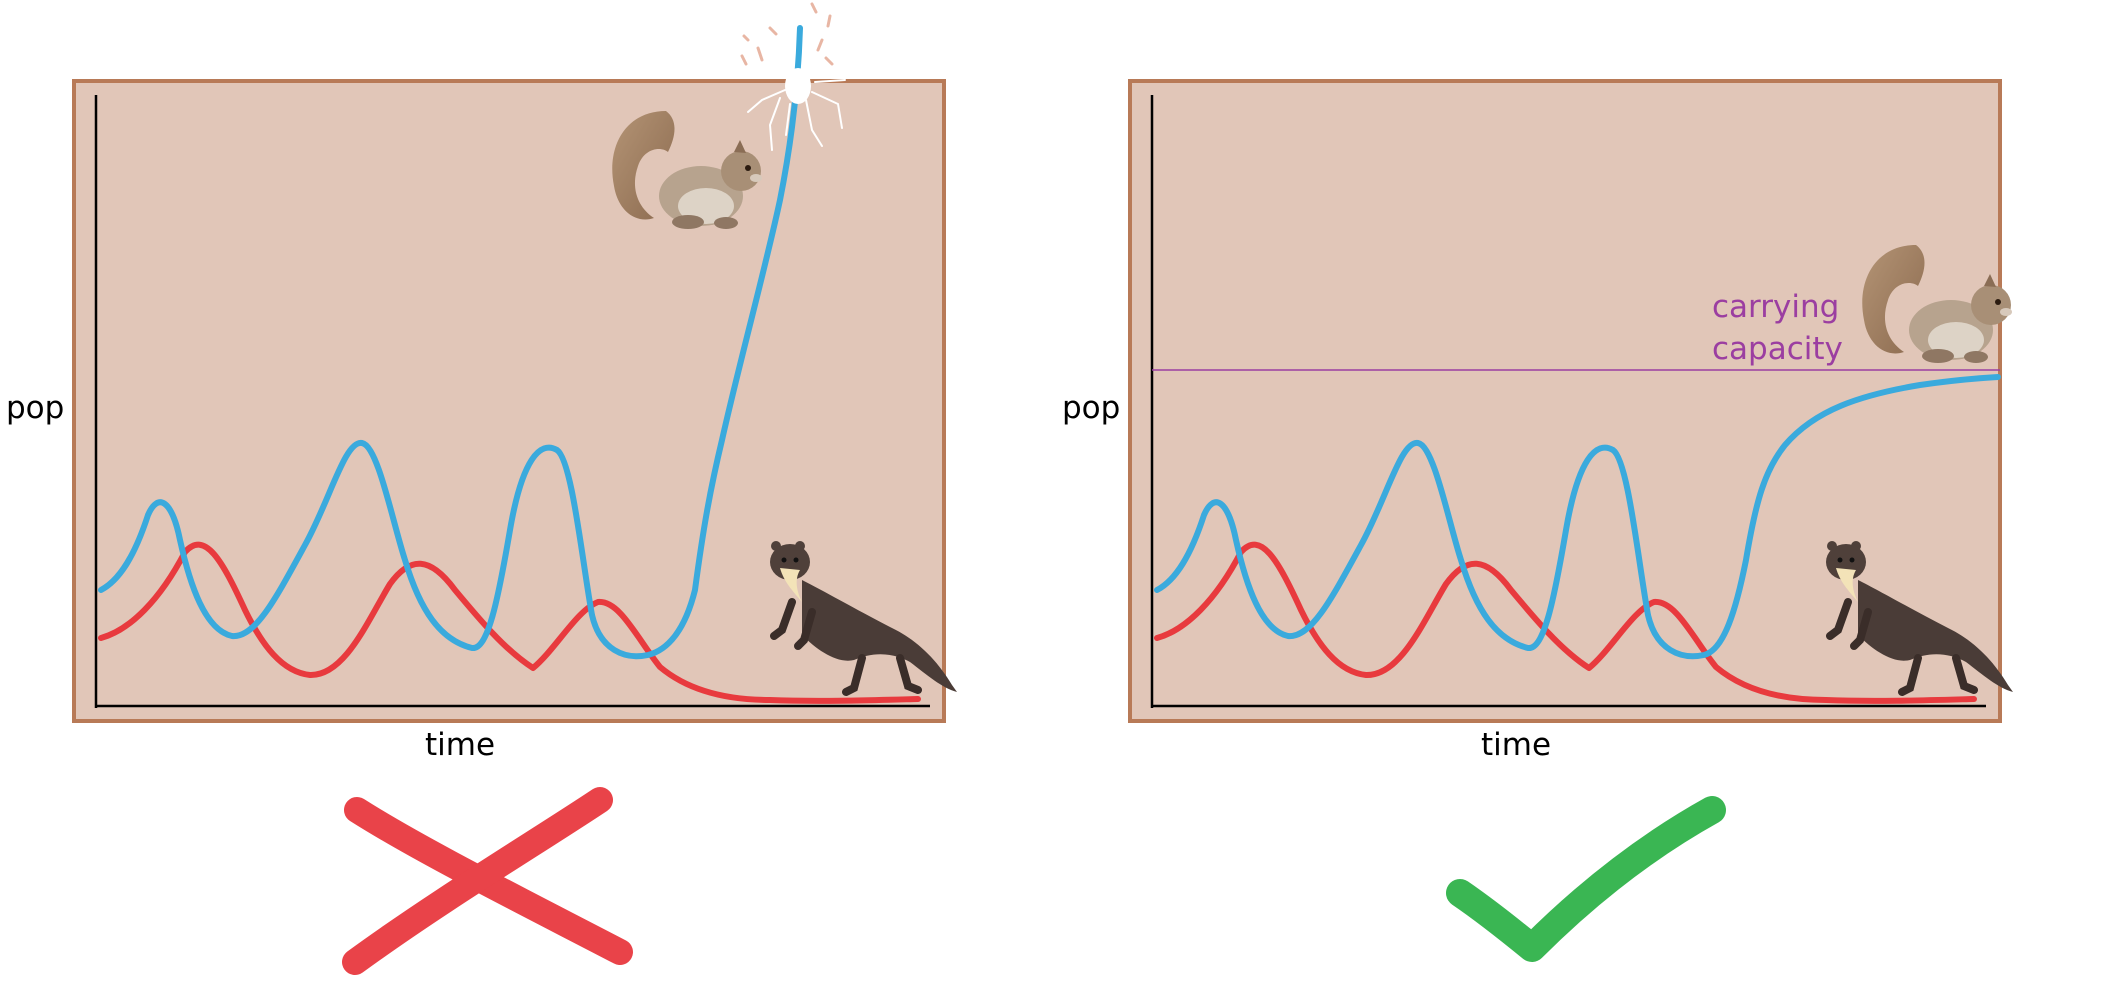  I want to click on right-predator-curve, so click(1565, 622).